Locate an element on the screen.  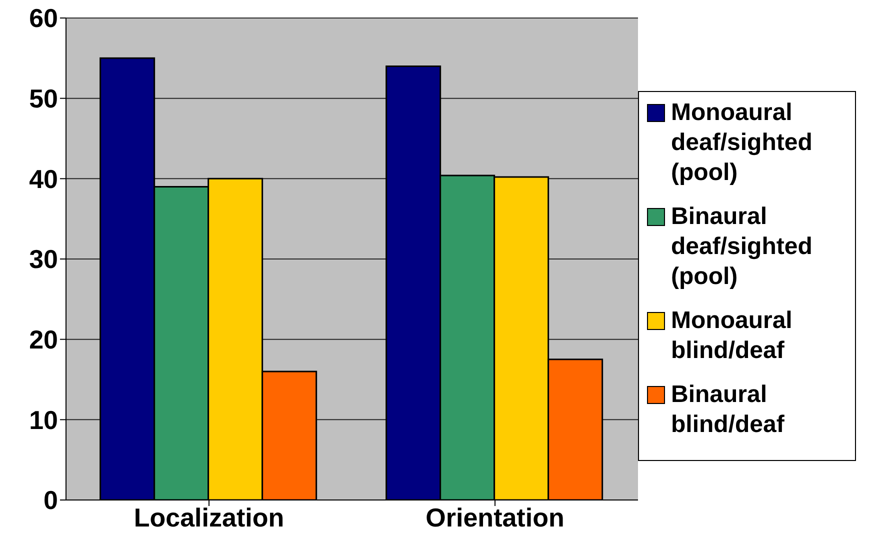
legend-label: Binaural blind/deaf is located at coordinates (728, 410).